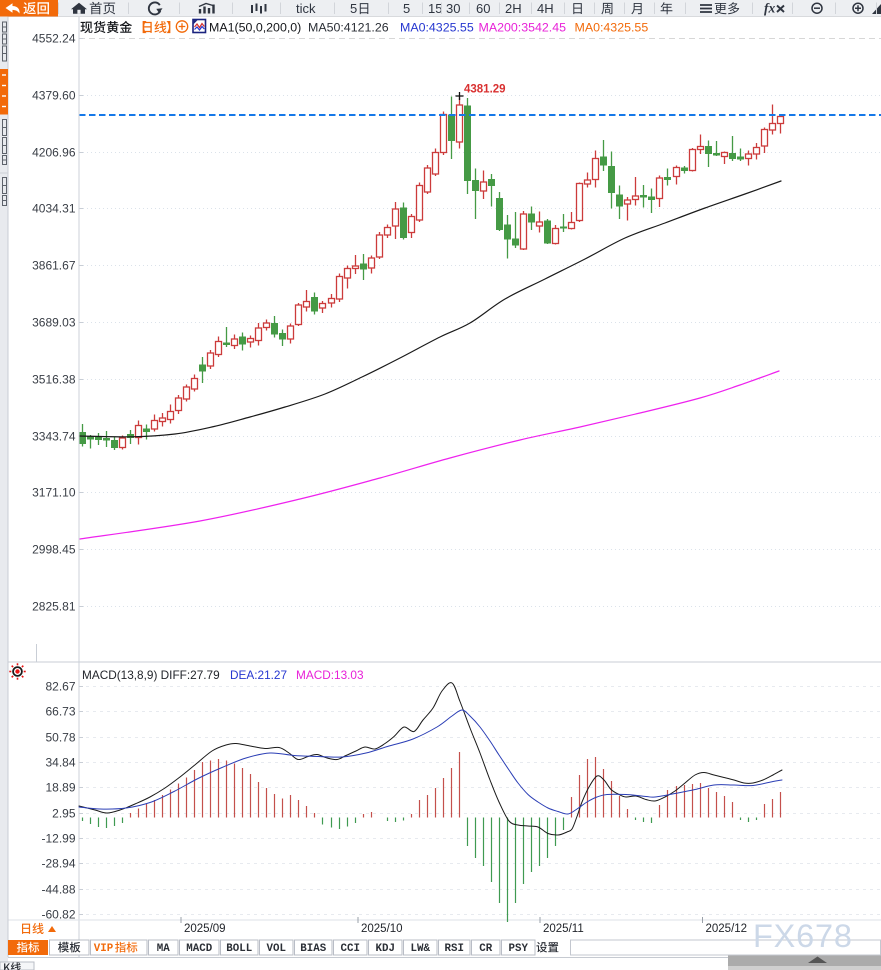 The height and width of the screenshot is (970, 881). Describe the element at coordinates (60, 687) in the screenshot. I see `svg-text: 82.67` at that location.